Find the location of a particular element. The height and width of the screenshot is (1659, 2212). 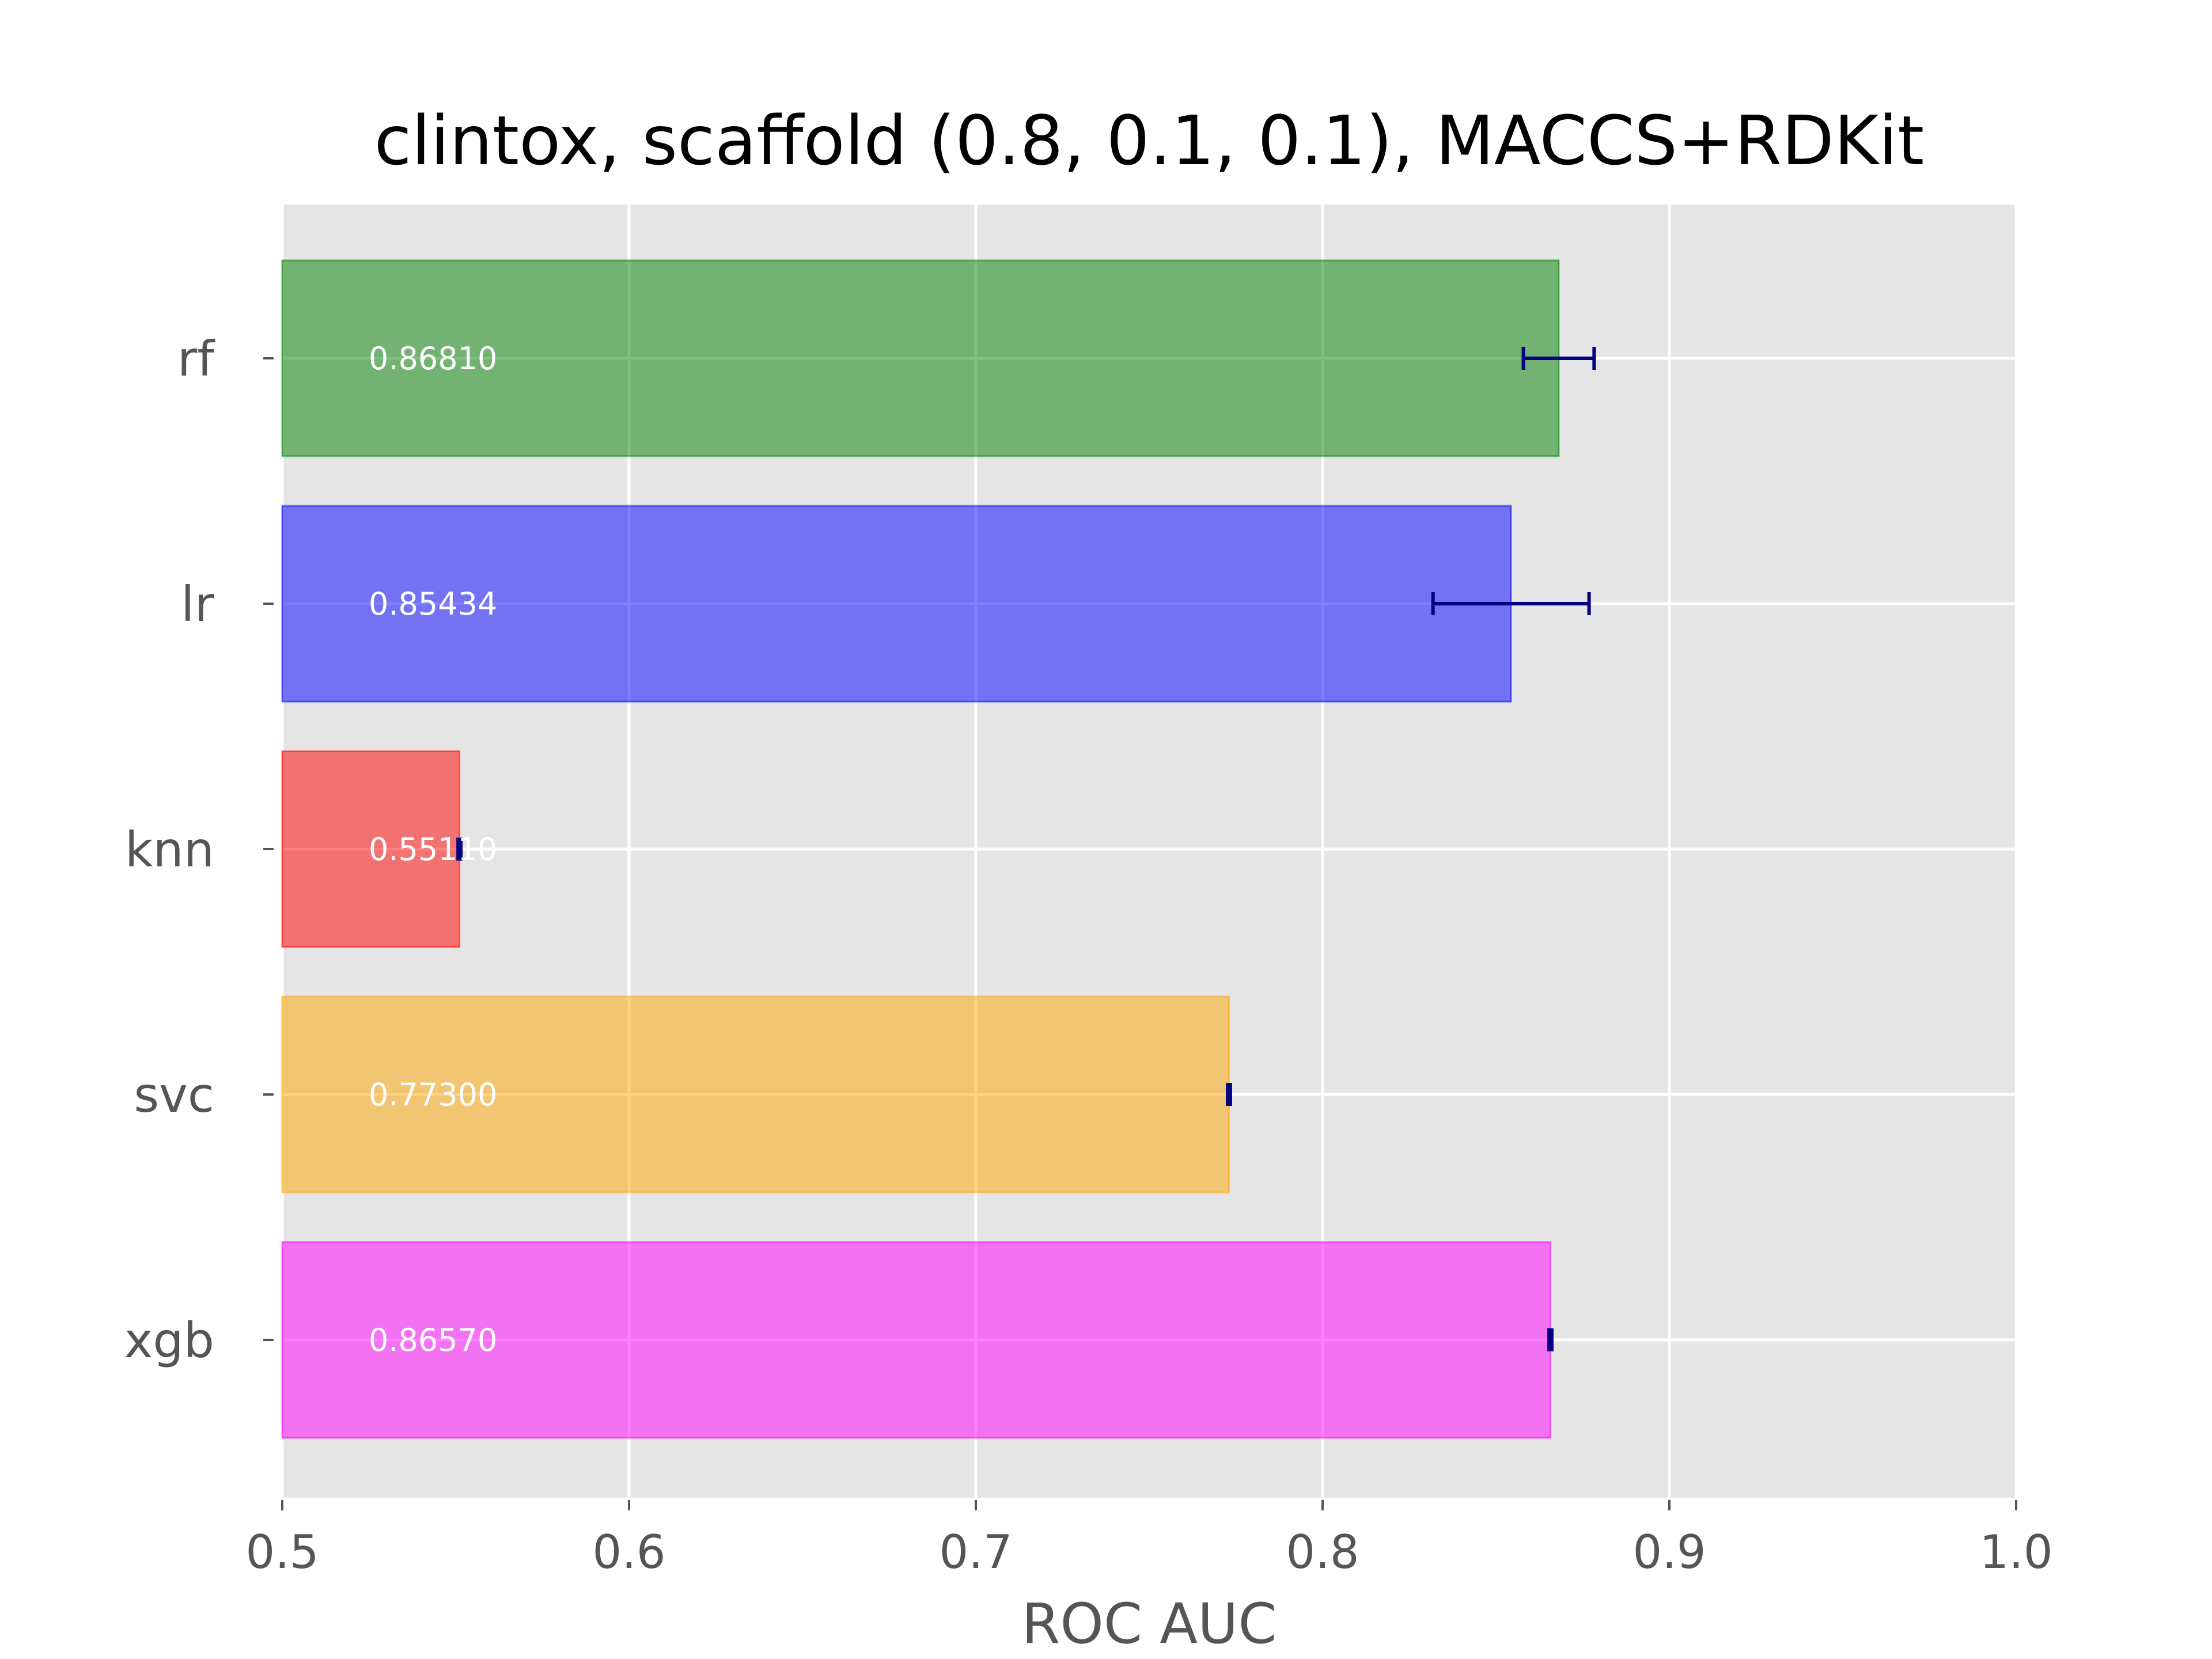

x-tick-label: 0.5 is located at coordinates (282, 1552).